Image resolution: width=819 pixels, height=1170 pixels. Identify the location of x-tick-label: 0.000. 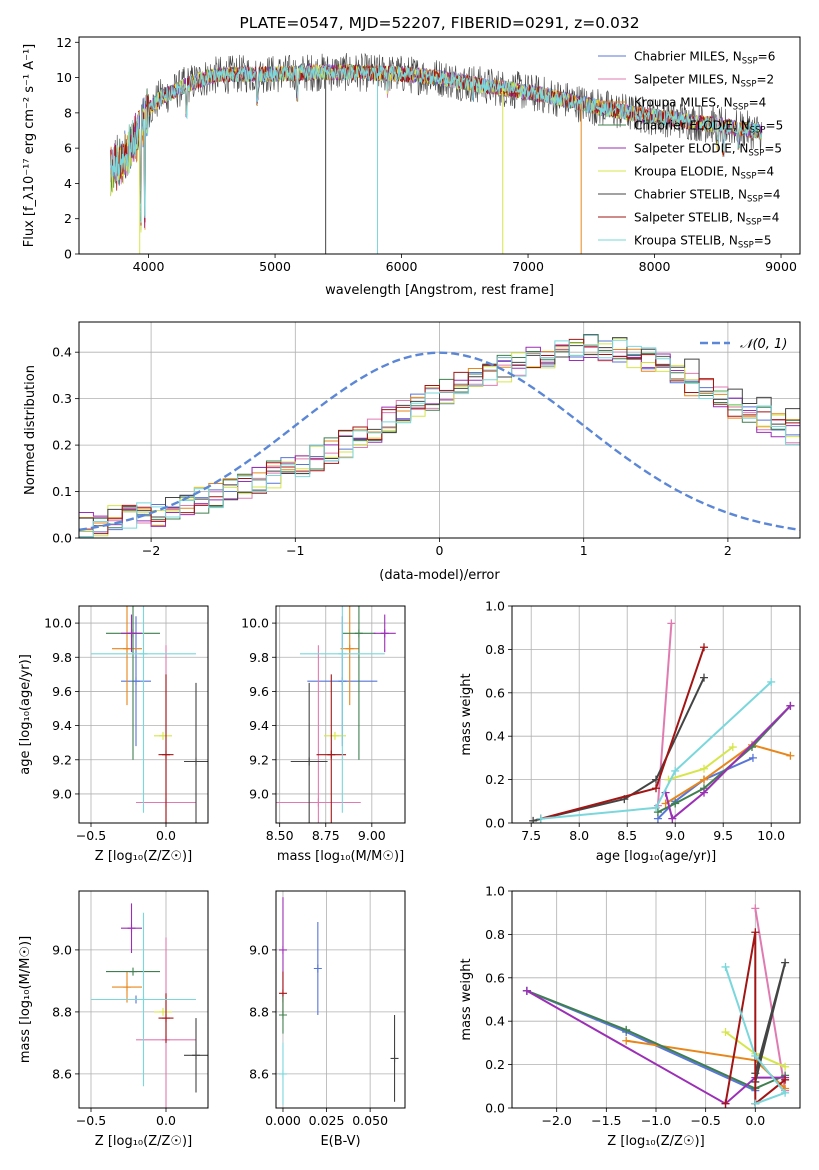
(283, 1120).